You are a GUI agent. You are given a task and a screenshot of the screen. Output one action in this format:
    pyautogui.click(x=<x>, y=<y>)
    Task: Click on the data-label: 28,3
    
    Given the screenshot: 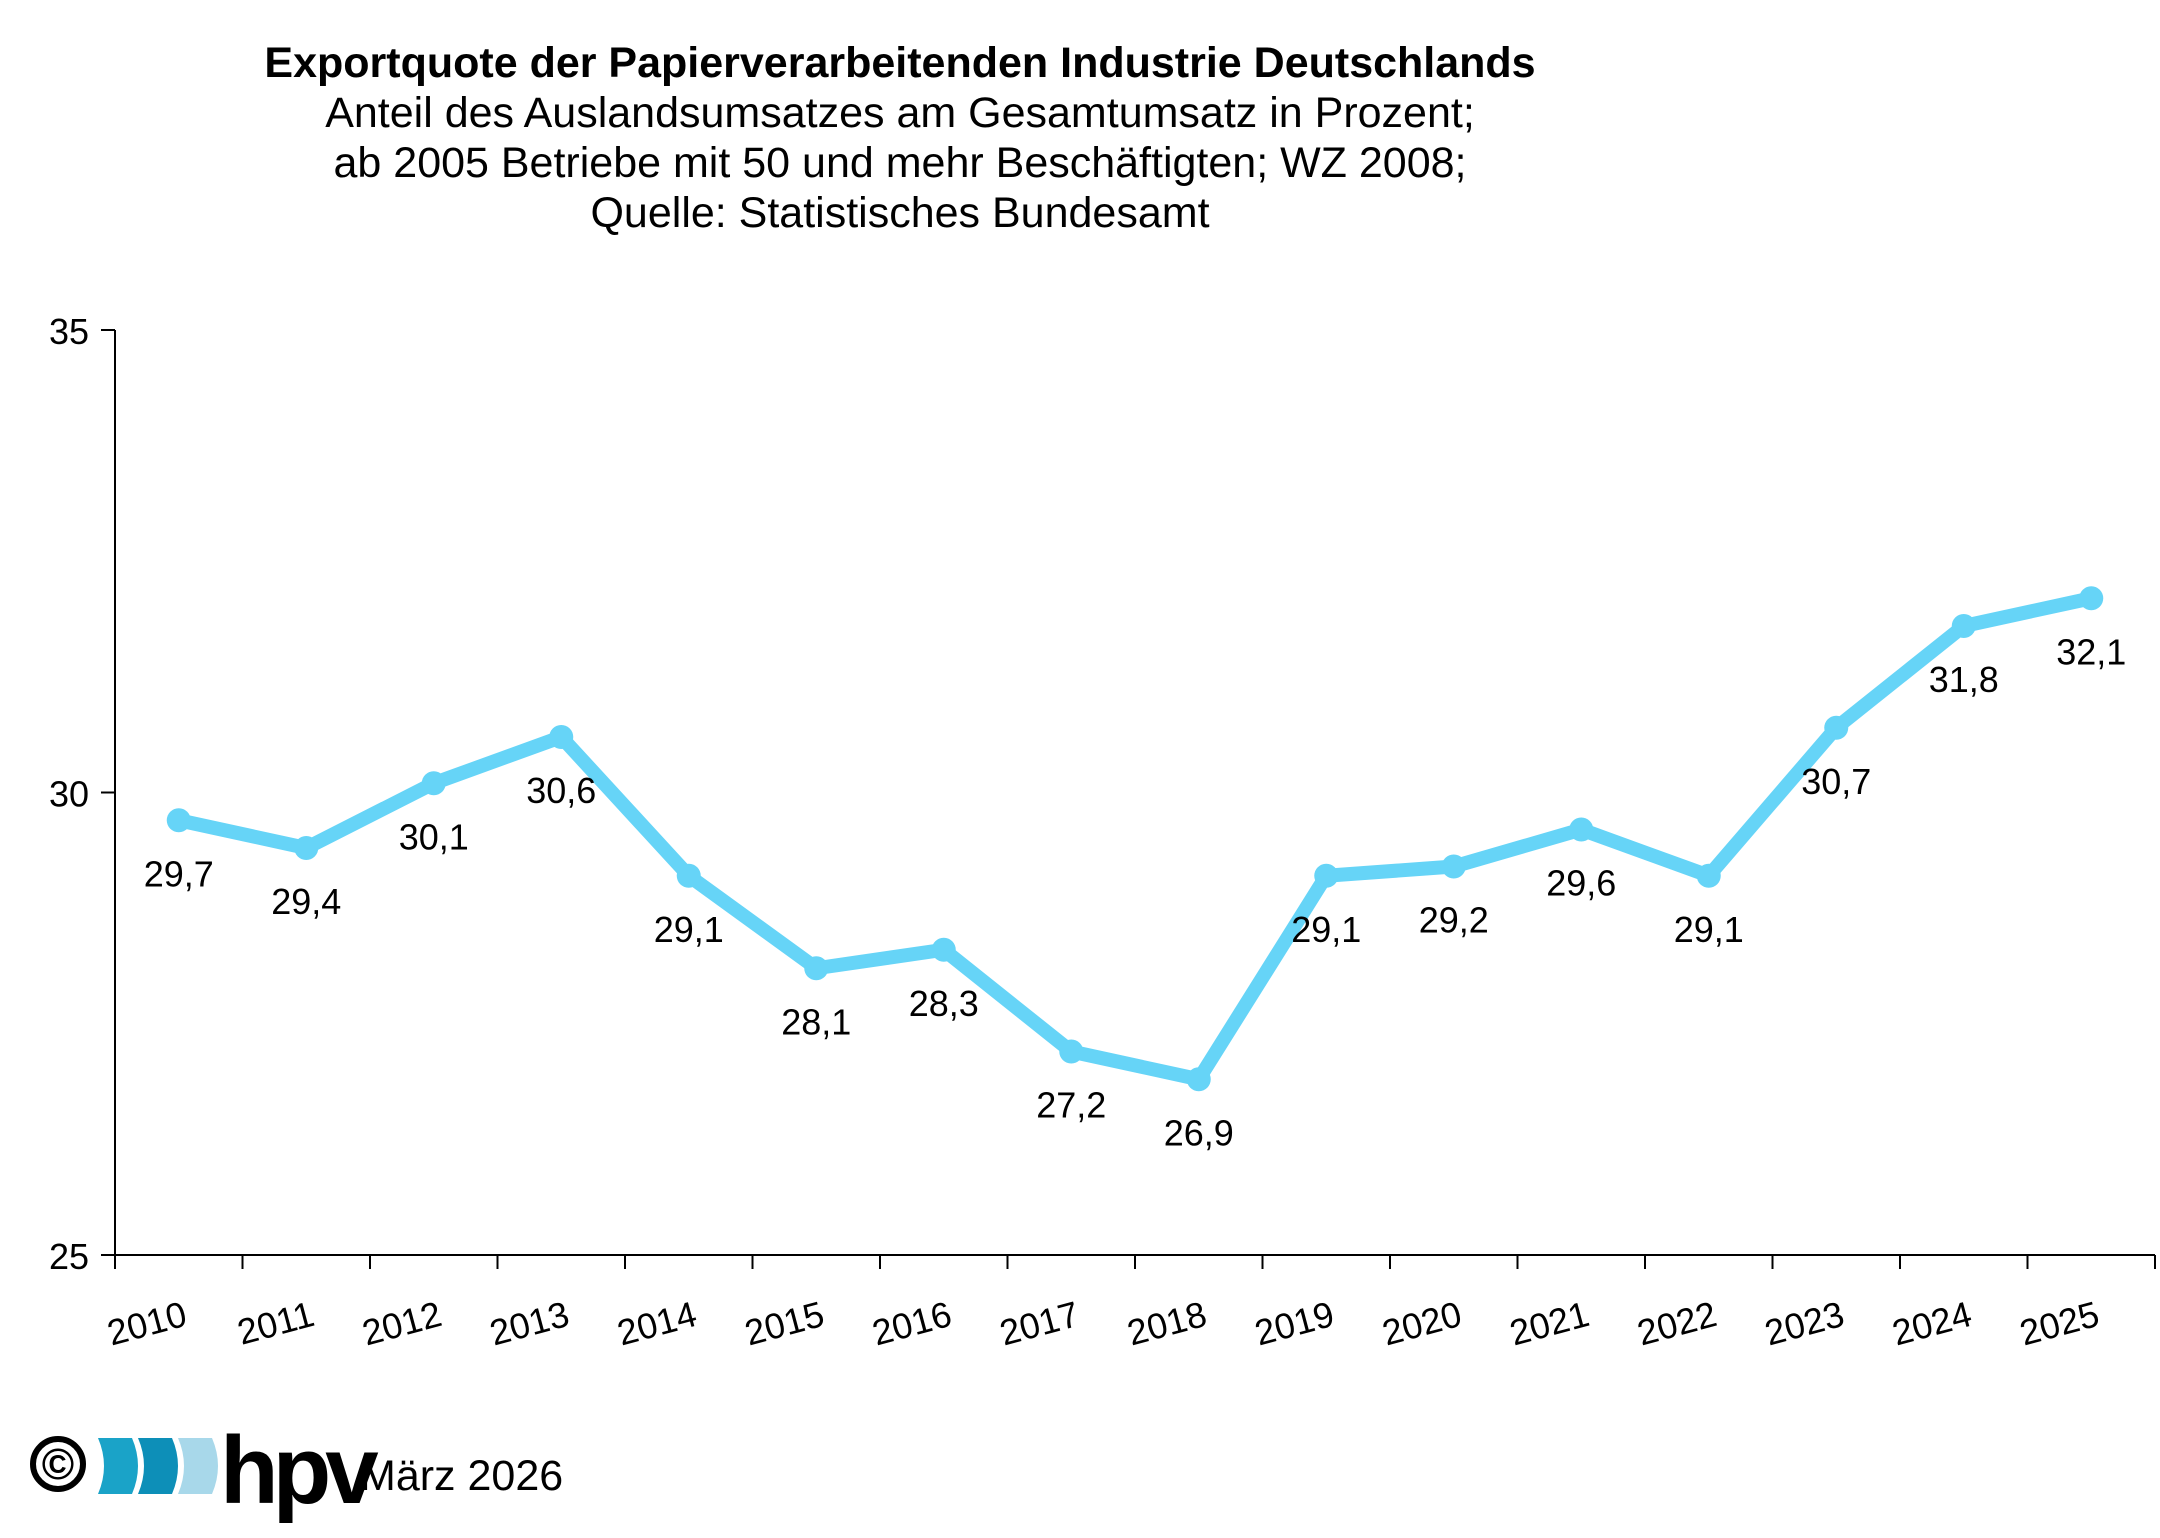 What is the action you would take?
    pyautogui.click(x=944, y=1003)
    